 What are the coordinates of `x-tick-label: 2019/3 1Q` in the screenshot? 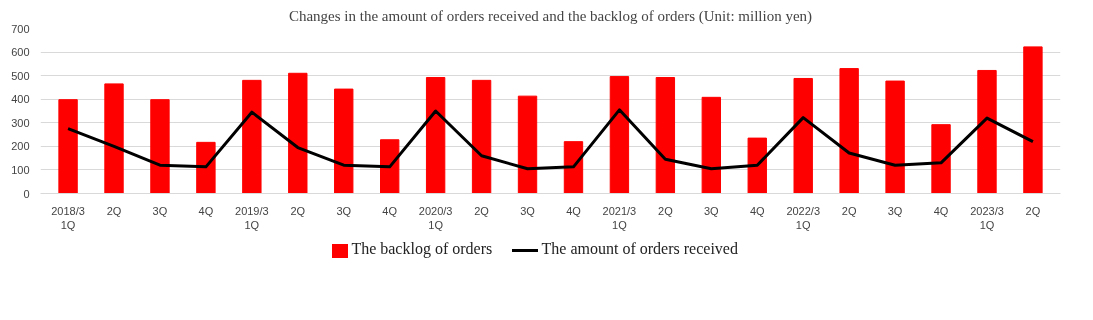 It's located at (252, 217).